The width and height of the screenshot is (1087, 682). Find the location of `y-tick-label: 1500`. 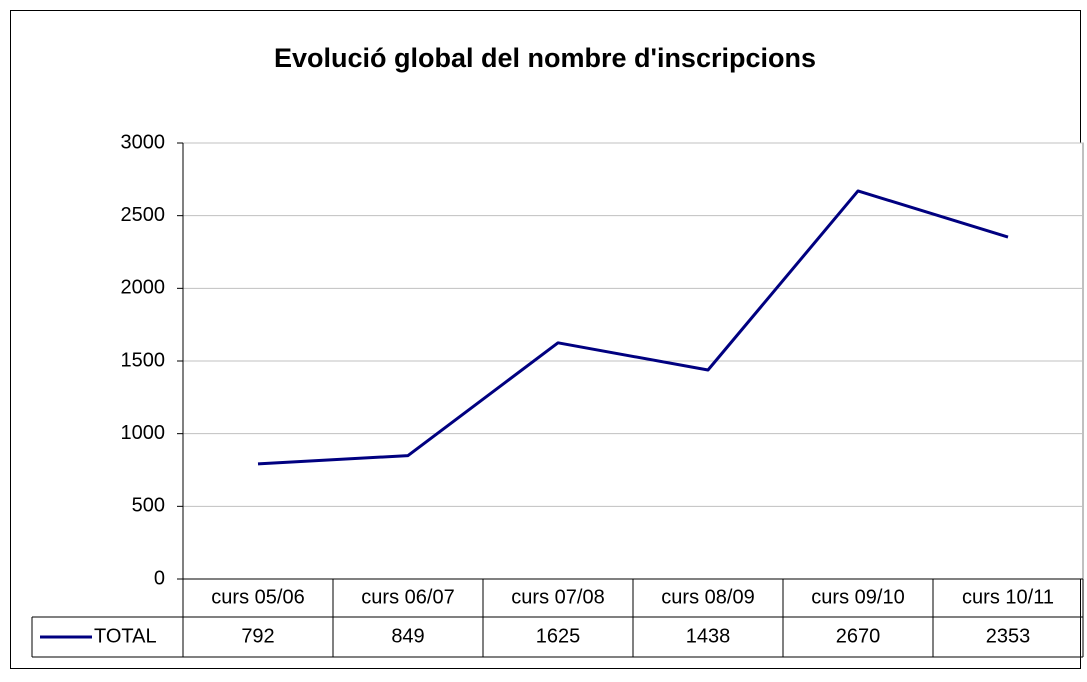

y-tick-label: 1500 is located at coordinates (143, 360).